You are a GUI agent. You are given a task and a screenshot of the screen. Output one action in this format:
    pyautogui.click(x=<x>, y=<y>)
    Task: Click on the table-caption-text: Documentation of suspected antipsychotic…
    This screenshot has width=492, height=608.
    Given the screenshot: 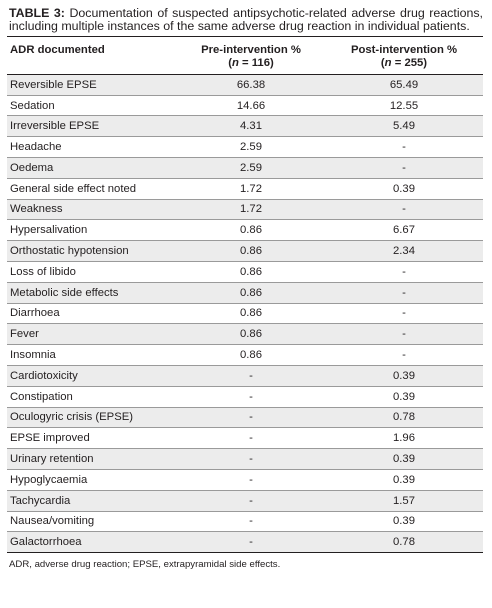 What is the action you would take?
    pyautogui.click(x=246, y=20)
    